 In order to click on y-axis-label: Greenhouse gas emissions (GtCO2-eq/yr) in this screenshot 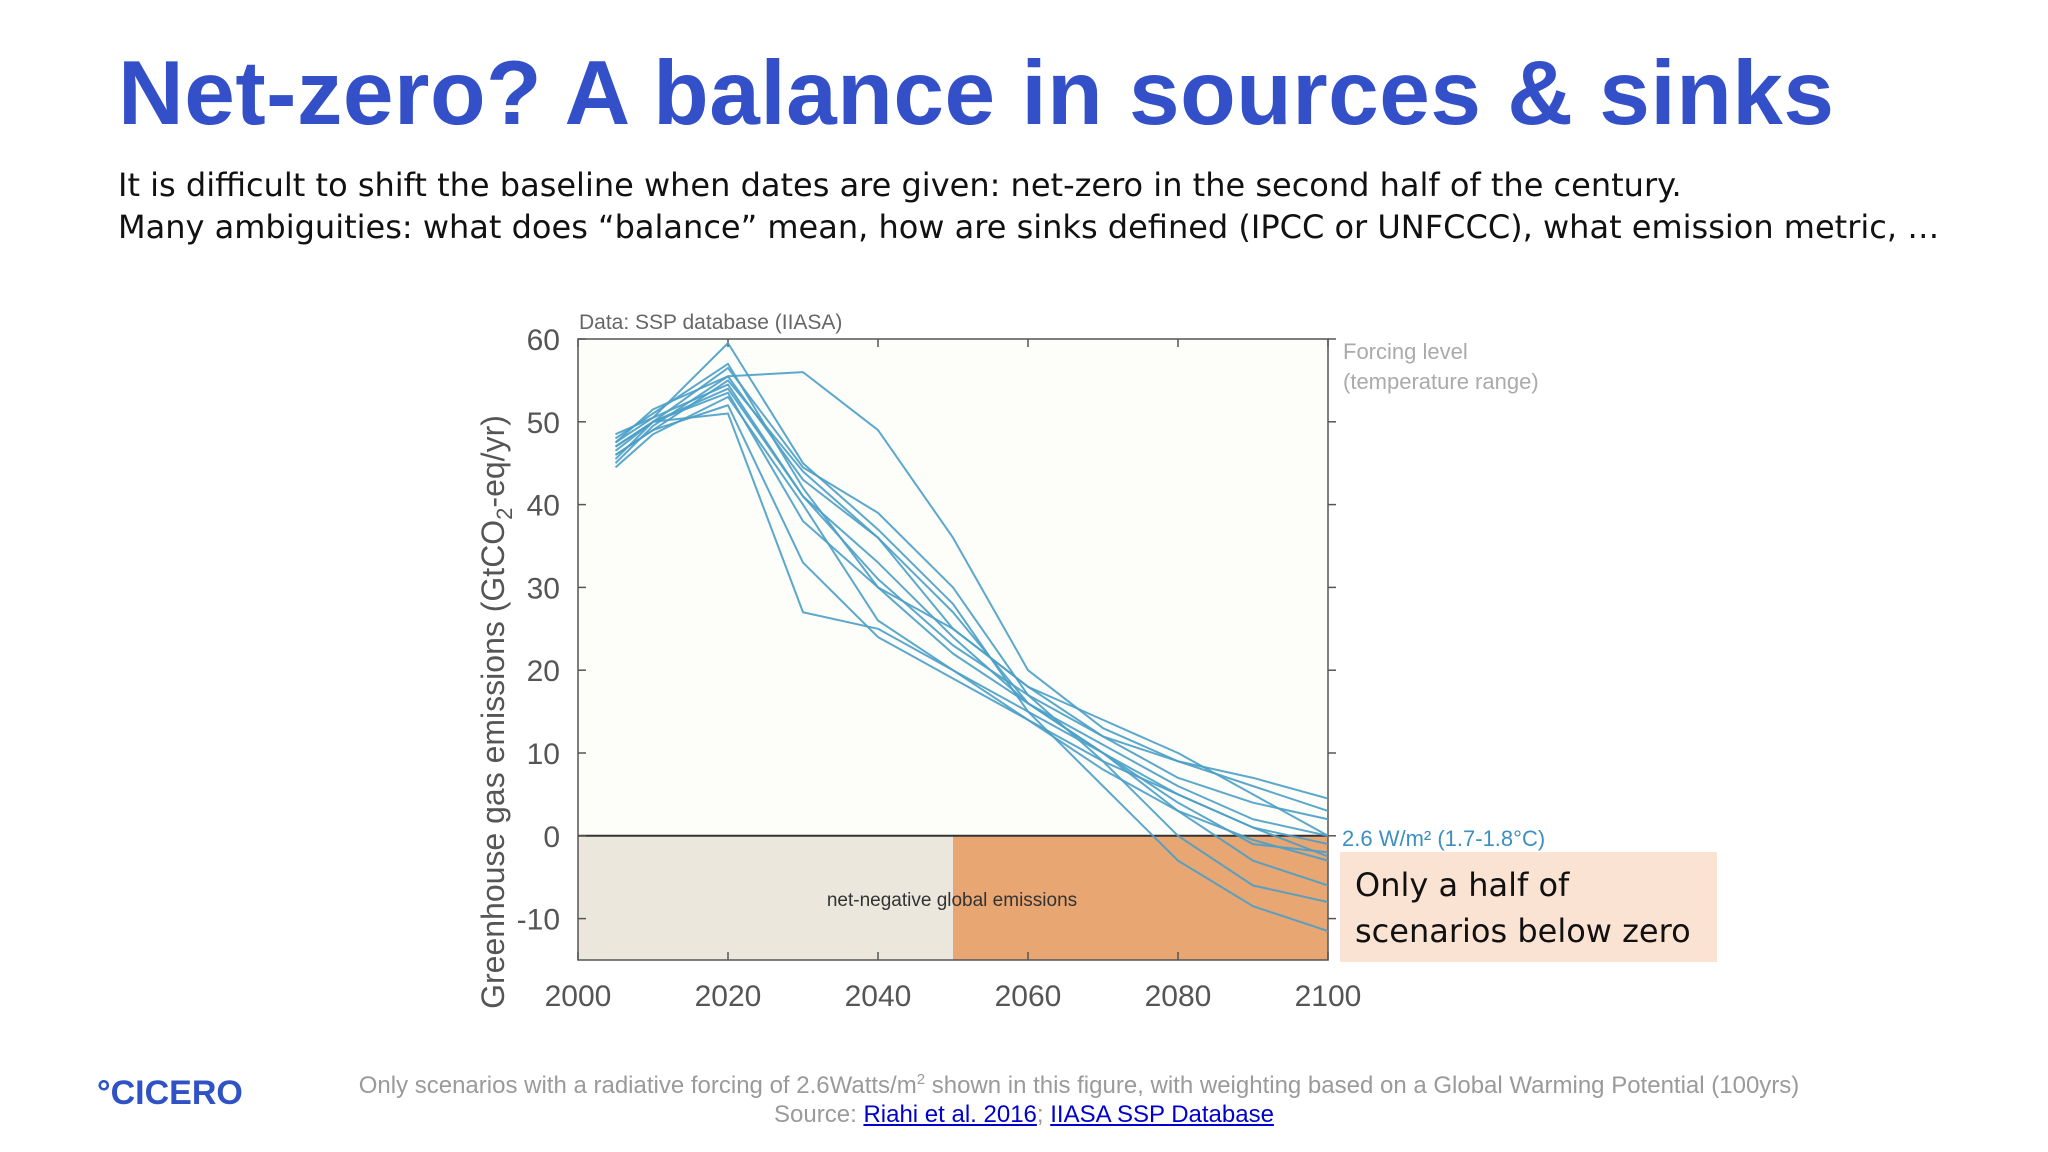, I will do `click(496, 712)`.